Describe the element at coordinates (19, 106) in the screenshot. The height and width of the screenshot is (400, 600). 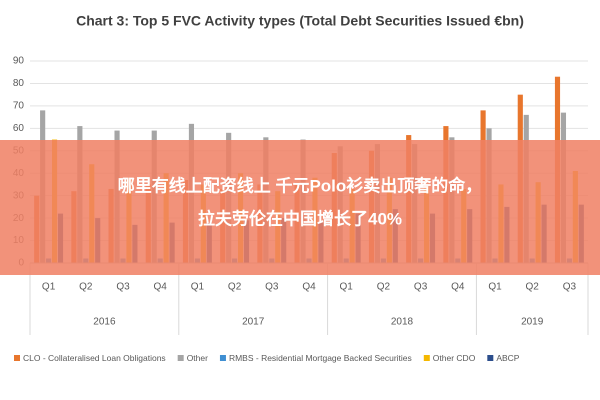
I see `y-tick-label: 70` at that location.